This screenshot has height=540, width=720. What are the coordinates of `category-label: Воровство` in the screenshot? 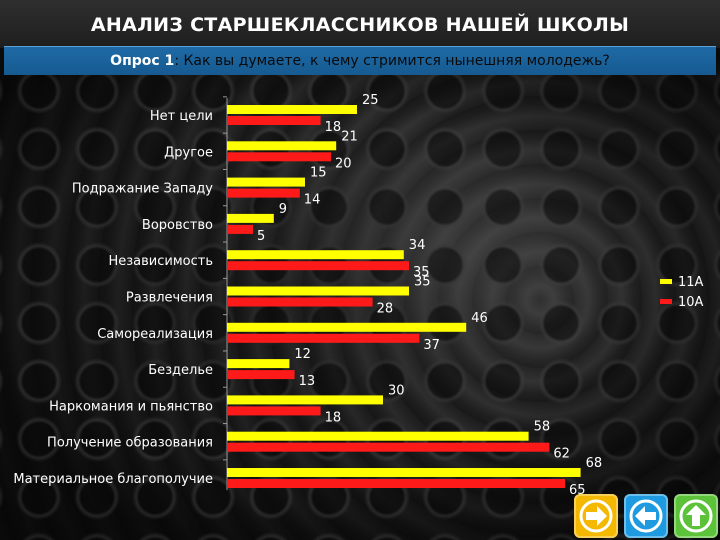 It's located at (177, 225).